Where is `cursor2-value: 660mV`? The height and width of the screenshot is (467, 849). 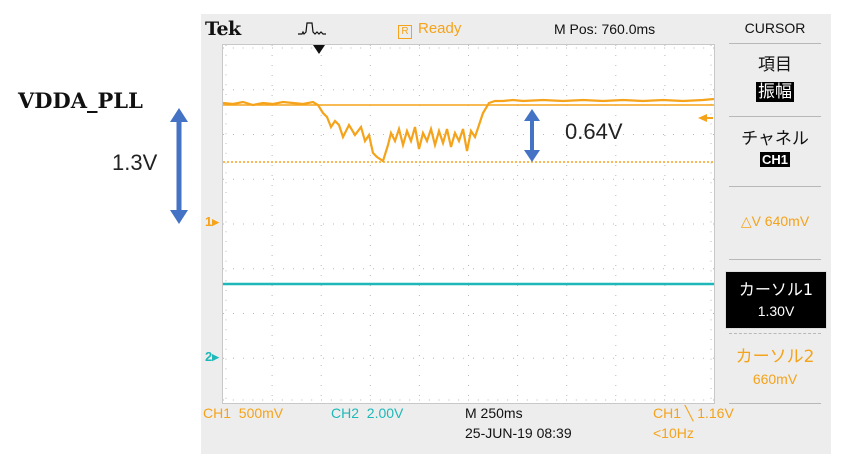 cursor2-value: 660mV is located at coordinates (775, 379).